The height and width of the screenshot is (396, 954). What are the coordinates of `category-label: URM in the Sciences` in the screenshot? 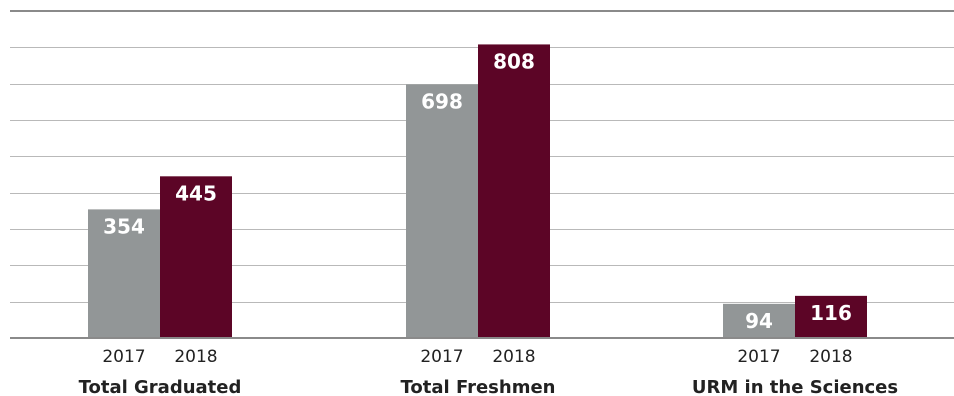 It's located at (795, 386).